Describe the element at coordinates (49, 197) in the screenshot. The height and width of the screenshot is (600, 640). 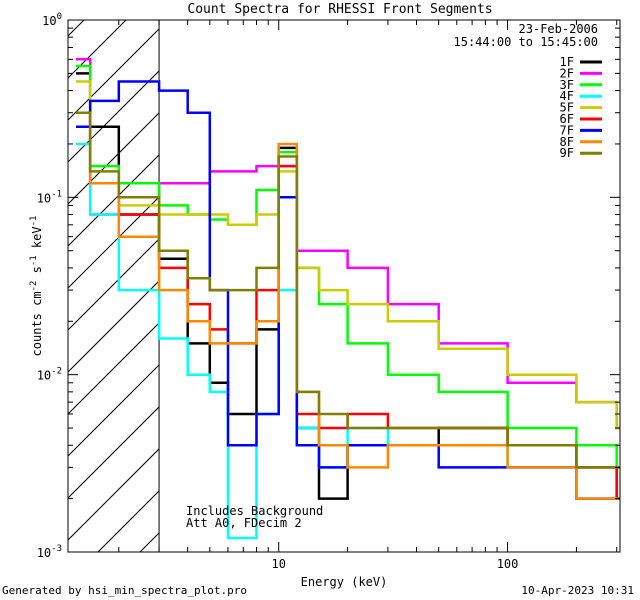
I see `y-tick-label: 10⁻¹` at that location.